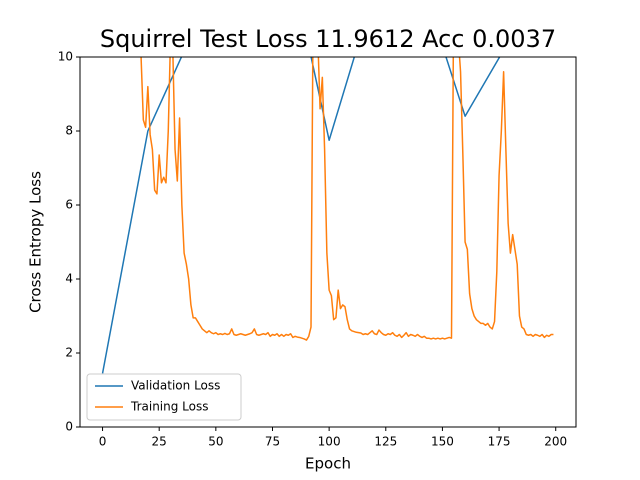 The height and width of the screenshot is (480, 640). Describe the element at coordinates (499, 442) in the screenshot. I see `x-tick-label: 175` at that location.